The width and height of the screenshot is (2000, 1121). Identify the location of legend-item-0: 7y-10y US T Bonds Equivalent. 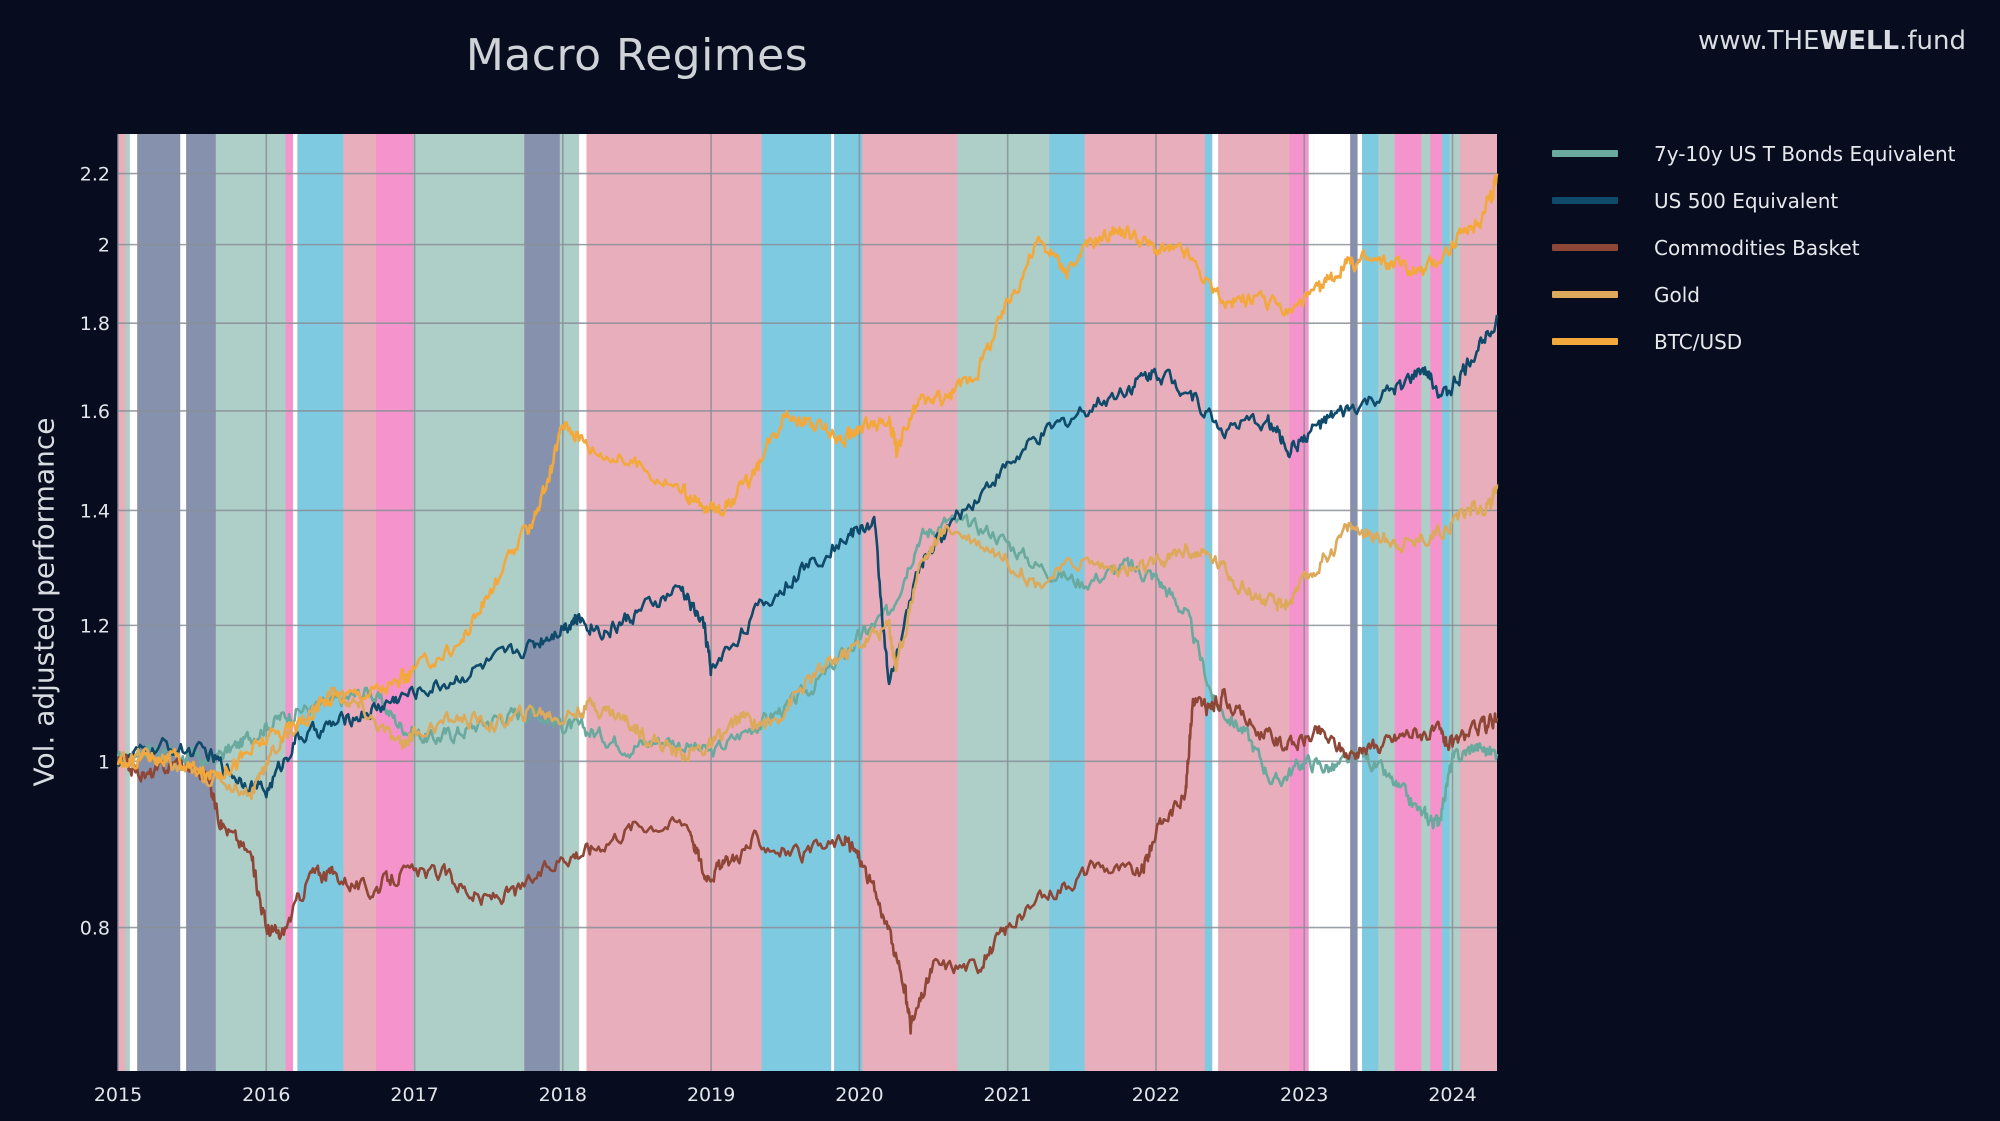
(1753, 153).